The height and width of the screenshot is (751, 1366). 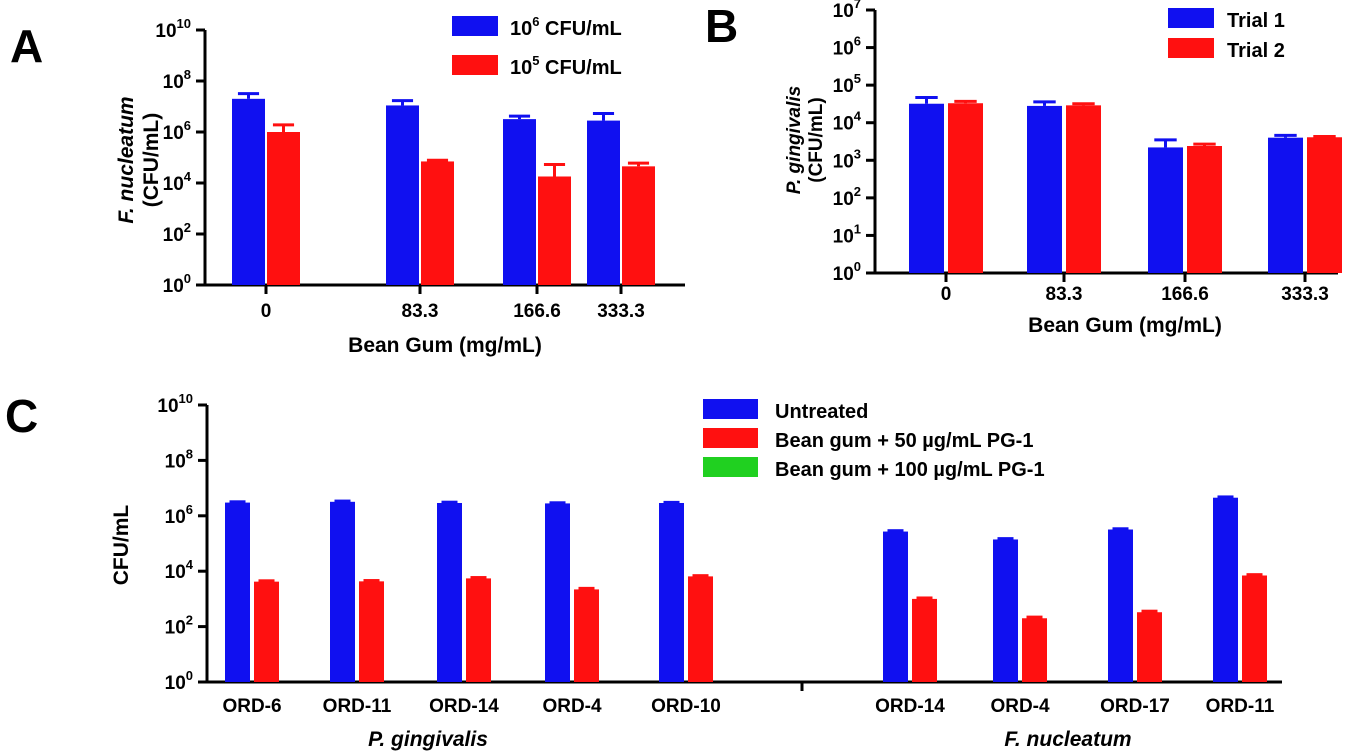 I want to click on panel-c-y-tick-label-0: 10⁰, so click(x=179, y=681).